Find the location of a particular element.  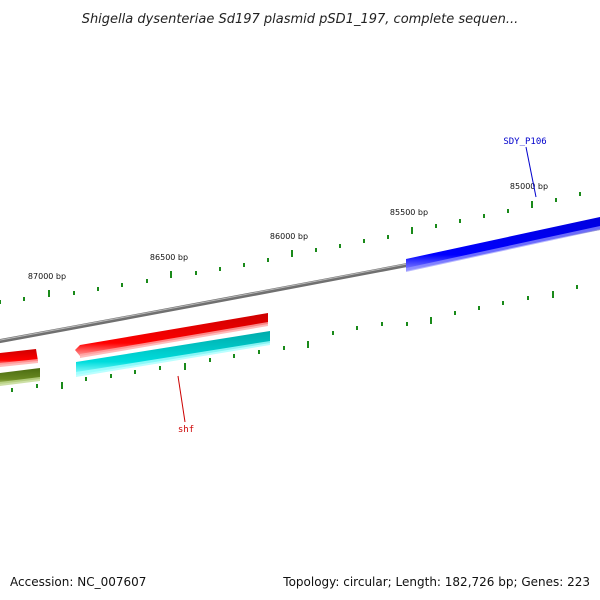

scale-label-87000: 87000 bp is located at coordinates (47, 276).